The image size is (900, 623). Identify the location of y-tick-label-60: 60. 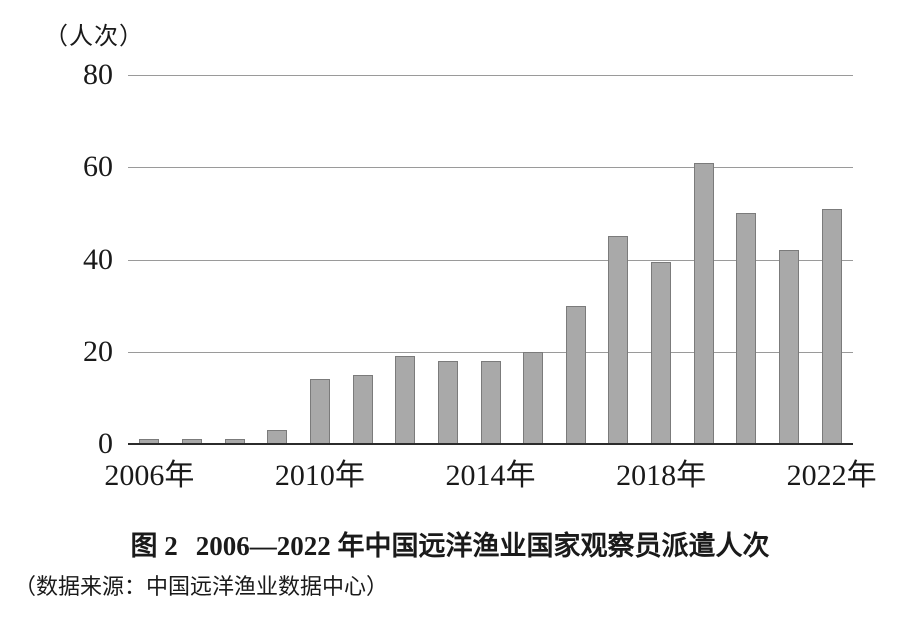
(98, 167).